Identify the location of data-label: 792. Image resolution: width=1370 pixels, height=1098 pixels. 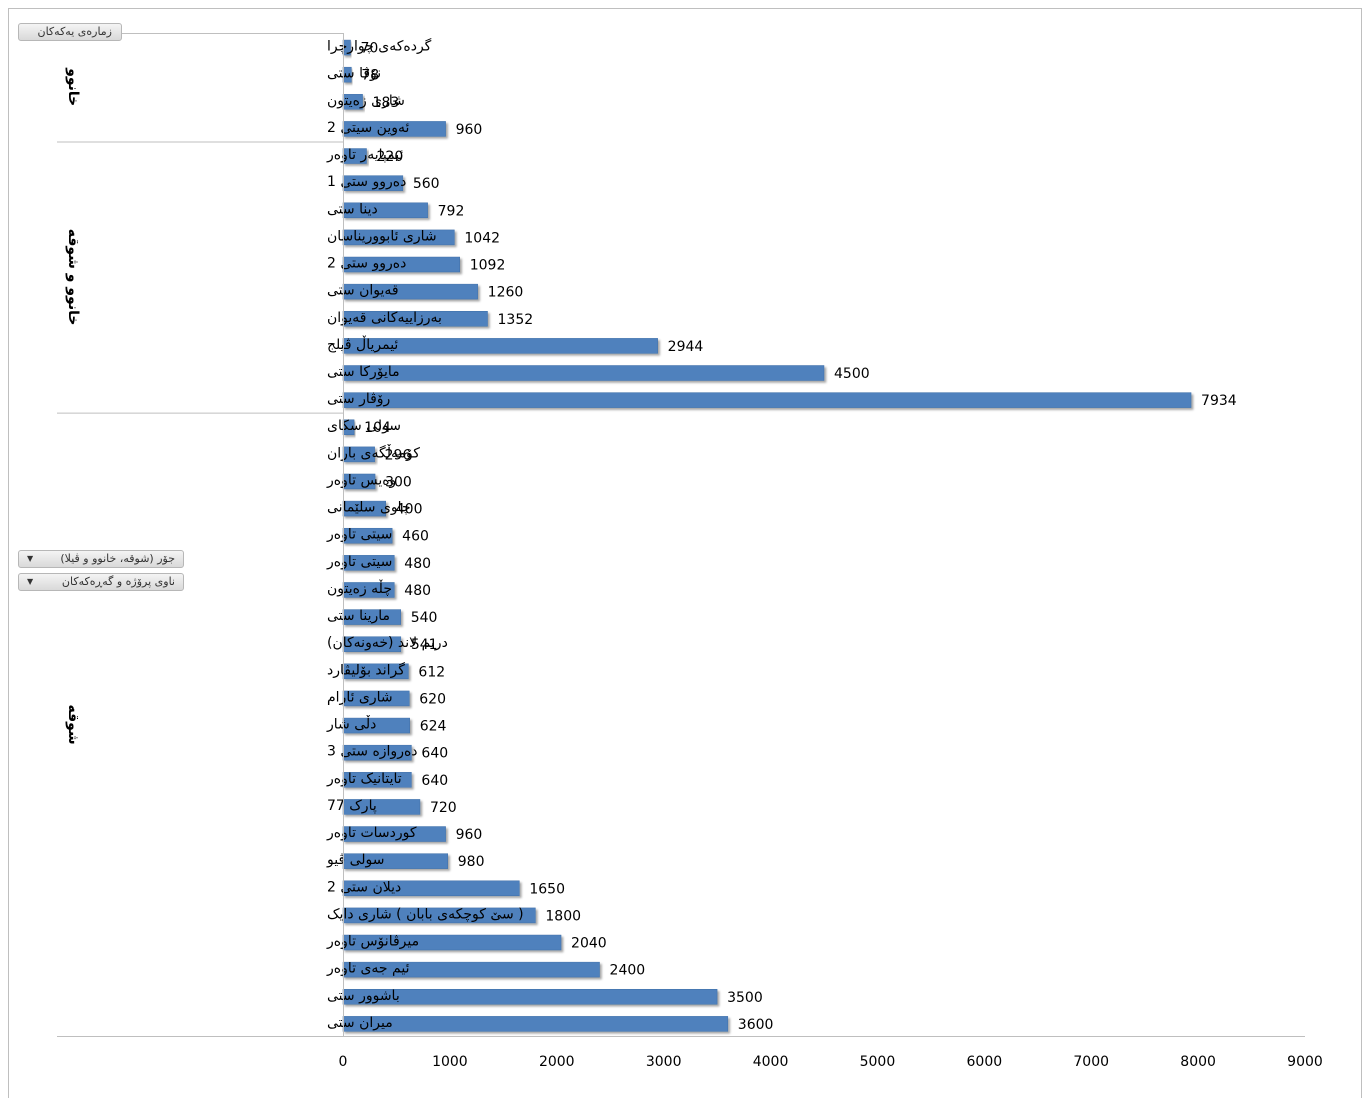
(451, 211).